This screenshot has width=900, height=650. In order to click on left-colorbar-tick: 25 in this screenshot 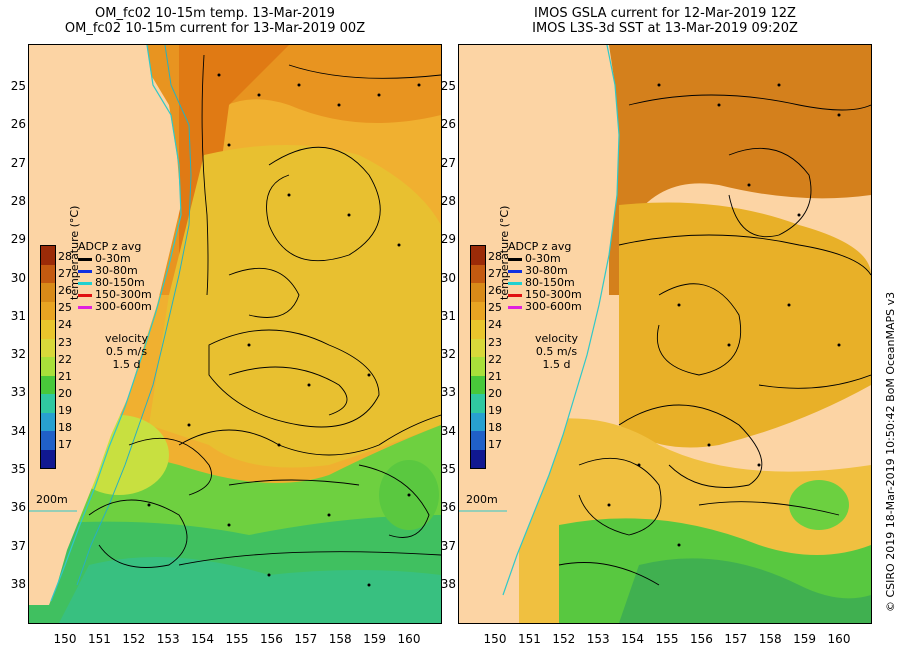, I will do `click(65, 308)`.